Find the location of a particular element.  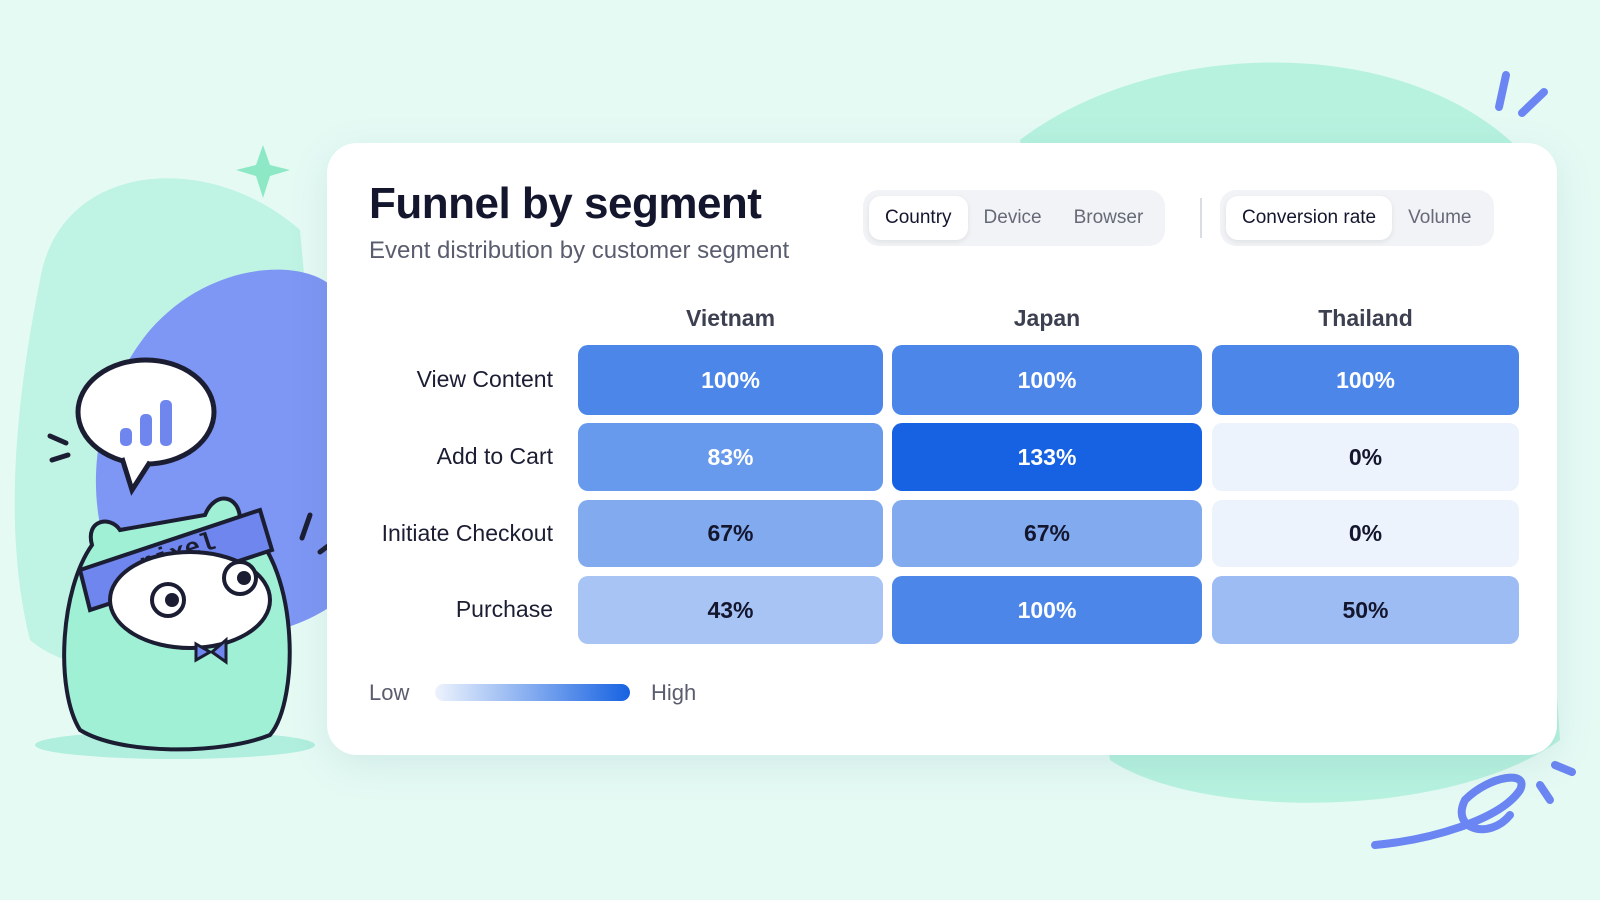

segment-tab: Browser is located at coordinates (1108, 217).